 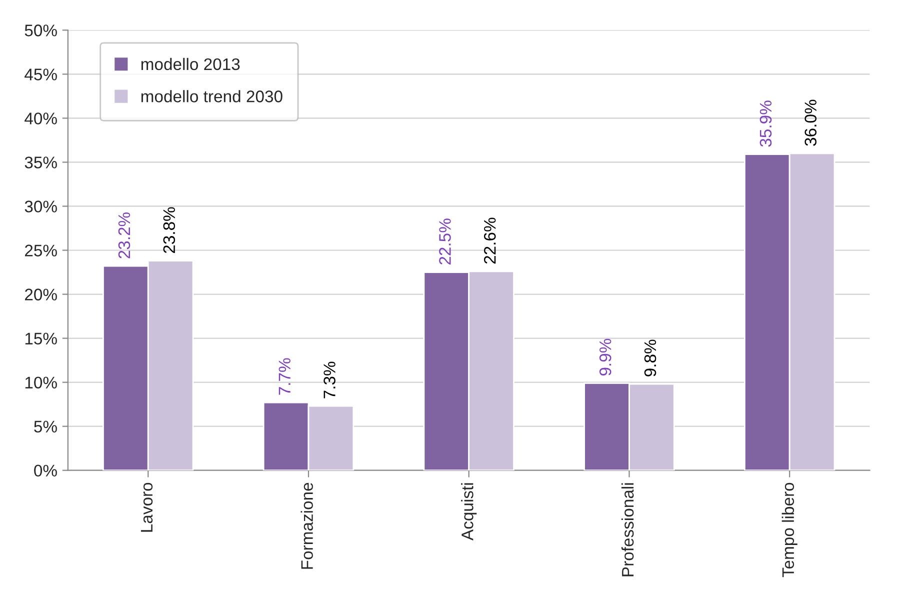 I want to click on legend-label: modello trend 2030, so click(x=211, y=96).